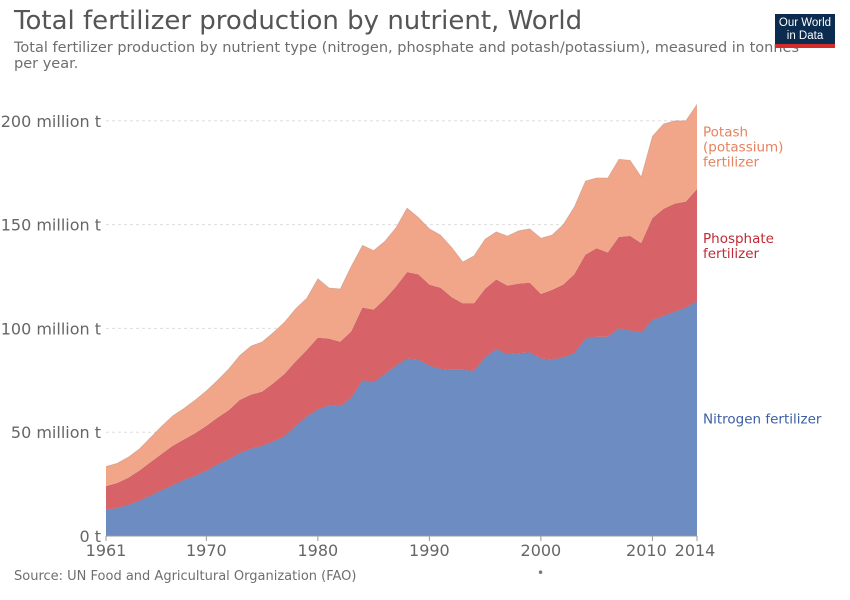  What do you see at coordinates (738, 239) in the screenshot?
I see `series-label-line: Phosphate` at bounding box center [738, 239].